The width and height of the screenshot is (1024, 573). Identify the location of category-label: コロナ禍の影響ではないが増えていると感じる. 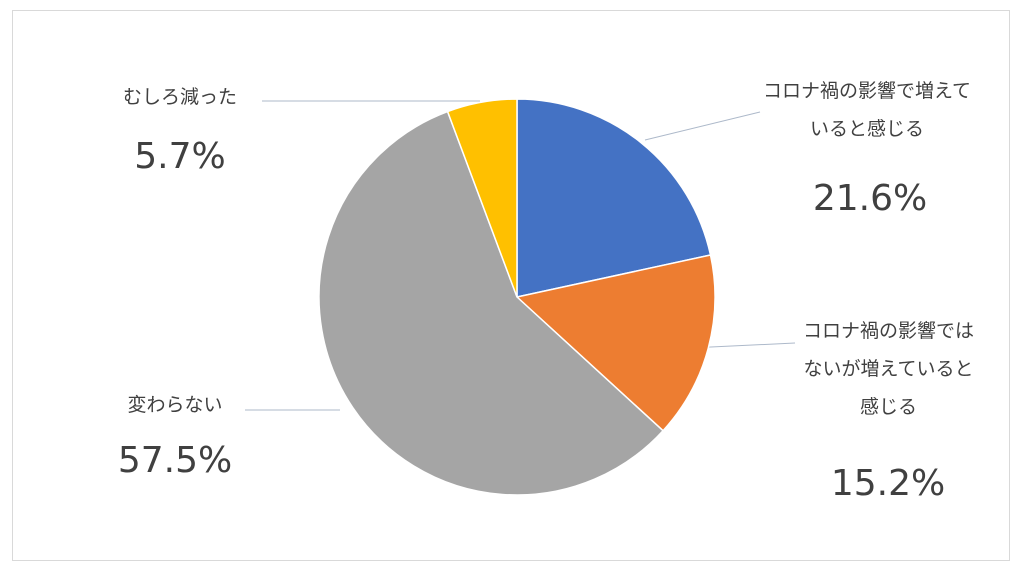
(888, 369).